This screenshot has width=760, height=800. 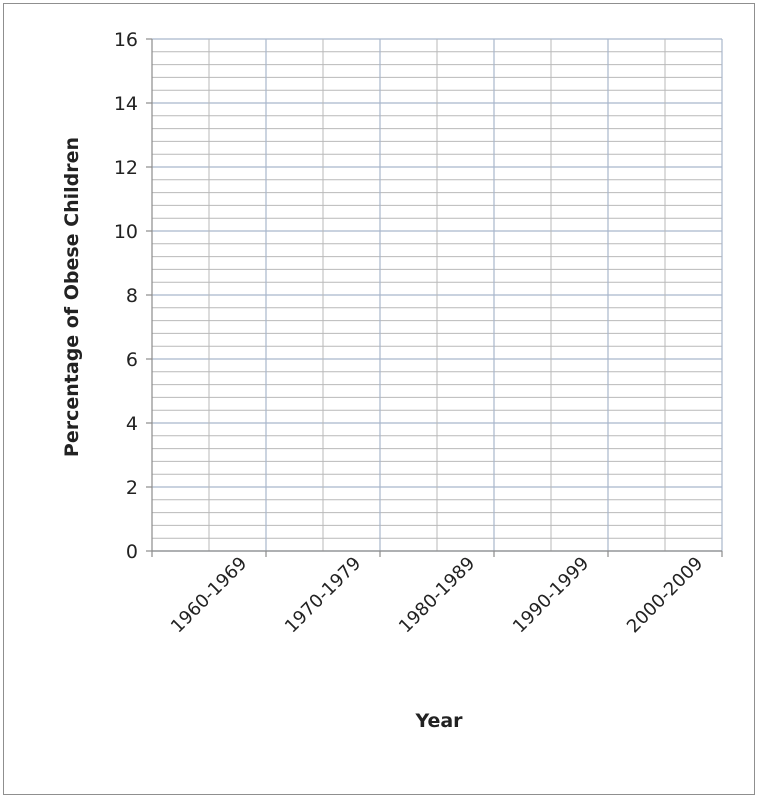 What do you see at coordinates (438, 721) in the screenshot?
I see `x-axis-title: Year` at bounding box center [438, 721].